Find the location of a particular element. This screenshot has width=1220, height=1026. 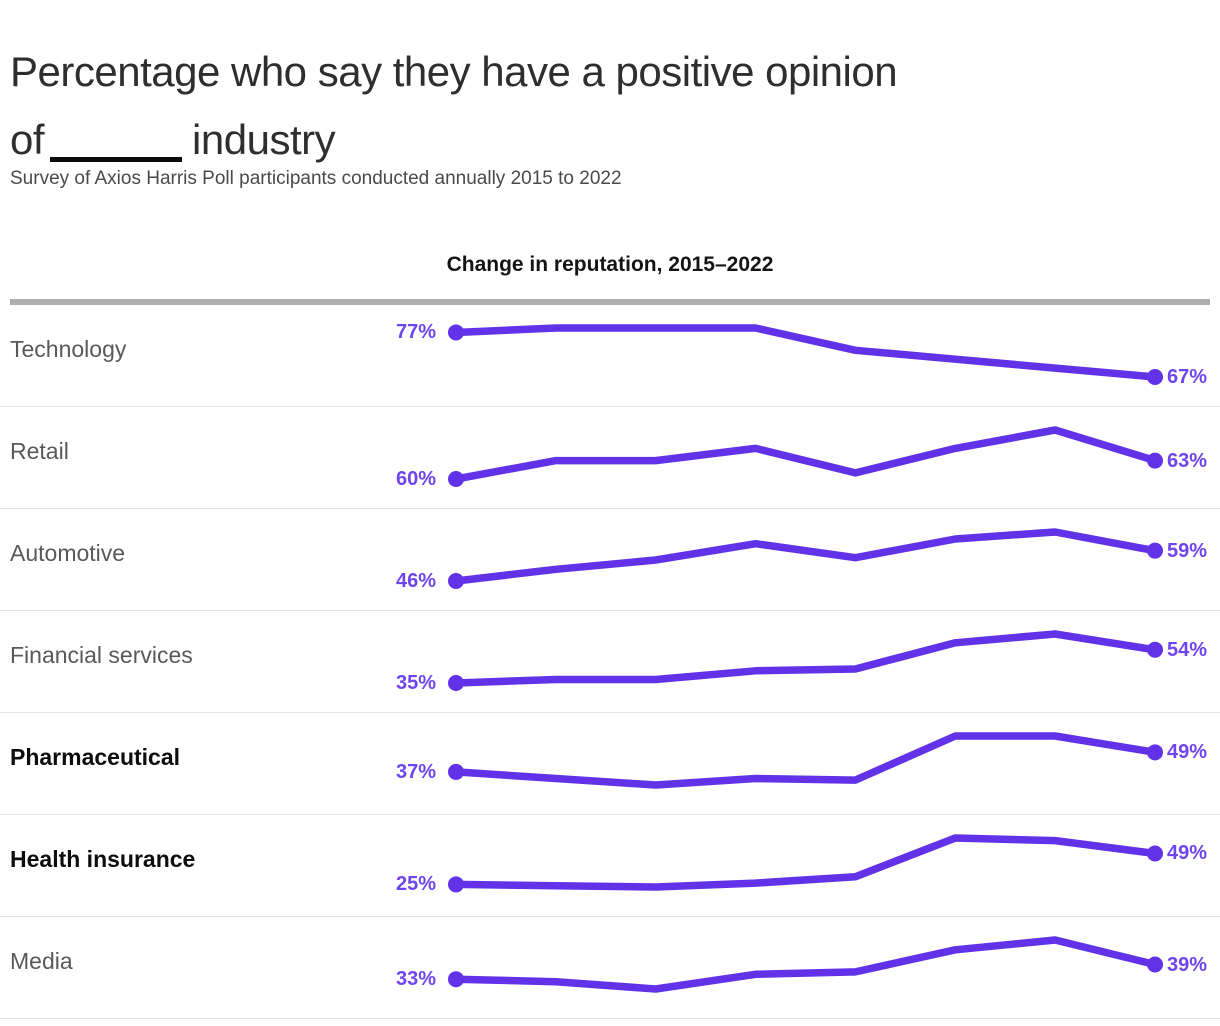

start-value-label: 60% is located at coordinates (415, 479).